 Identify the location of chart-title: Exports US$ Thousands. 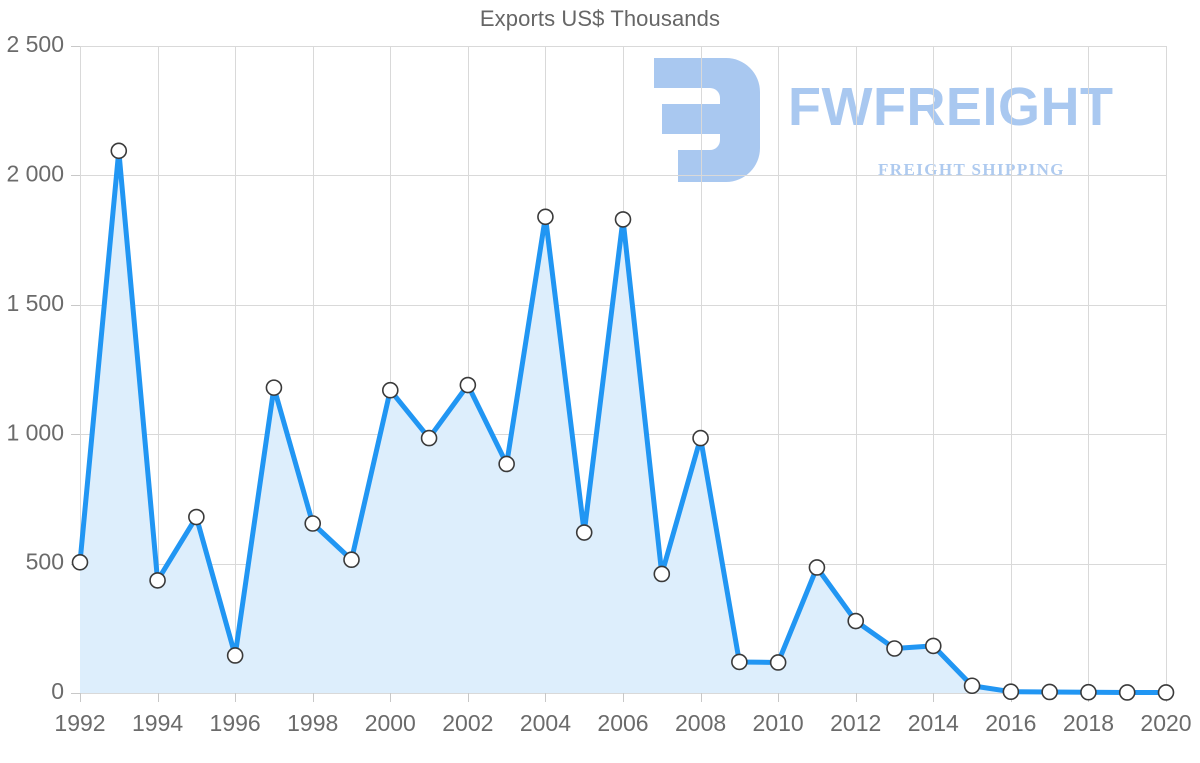
(600, 18).